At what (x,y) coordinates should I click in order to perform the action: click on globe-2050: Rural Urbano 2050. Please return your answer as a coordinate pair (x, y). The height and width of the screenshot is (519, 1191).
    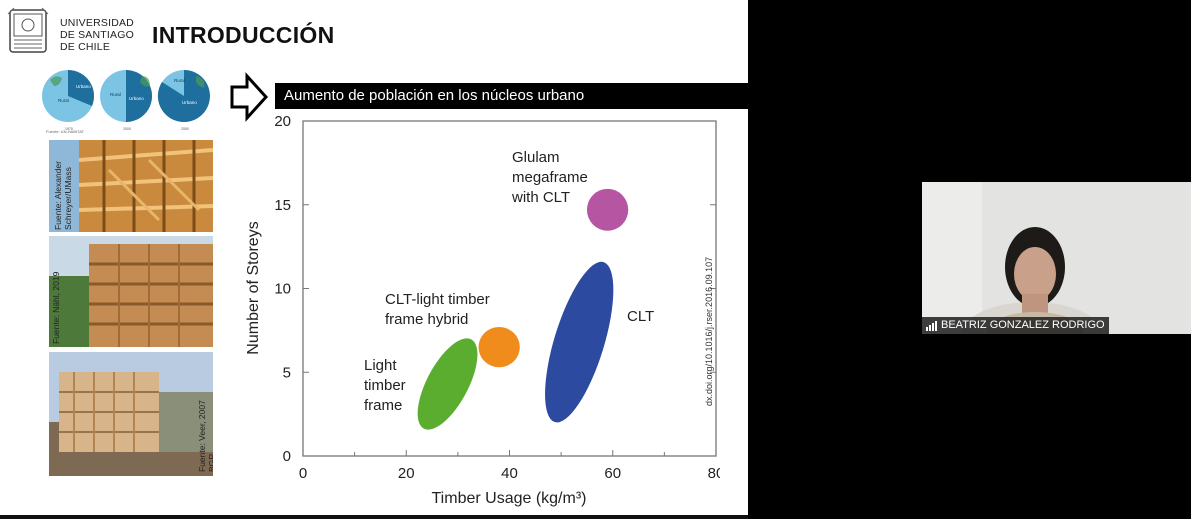
    Looking at the image, I should click on (183, 100).